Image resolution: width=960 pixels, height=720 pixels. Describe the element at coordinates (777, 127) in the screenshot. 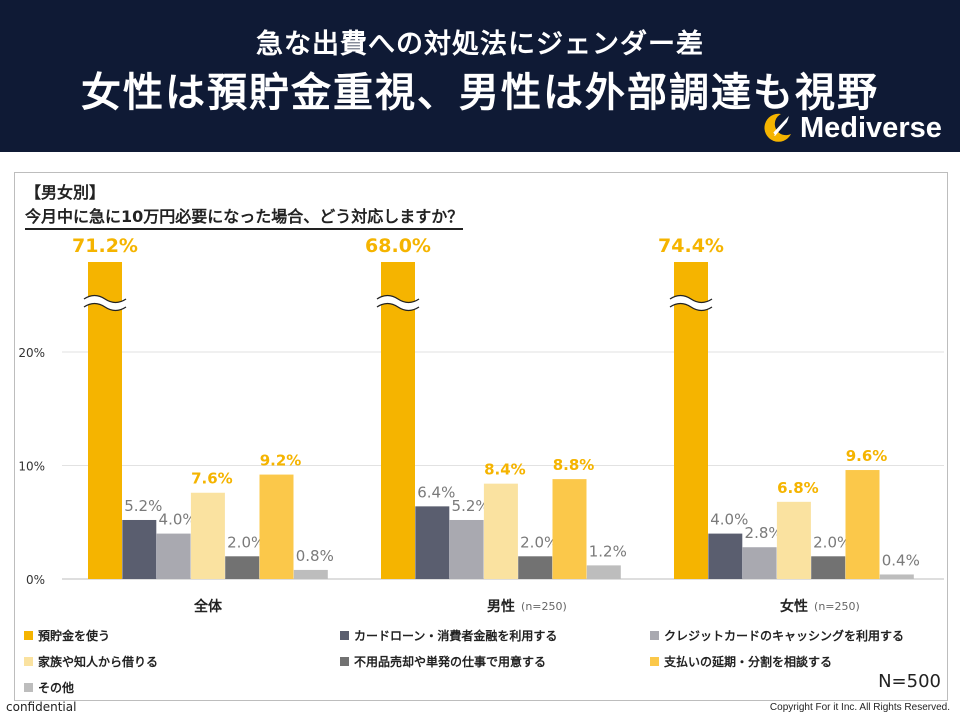

I see `crescent-rocket-icon` at that location.